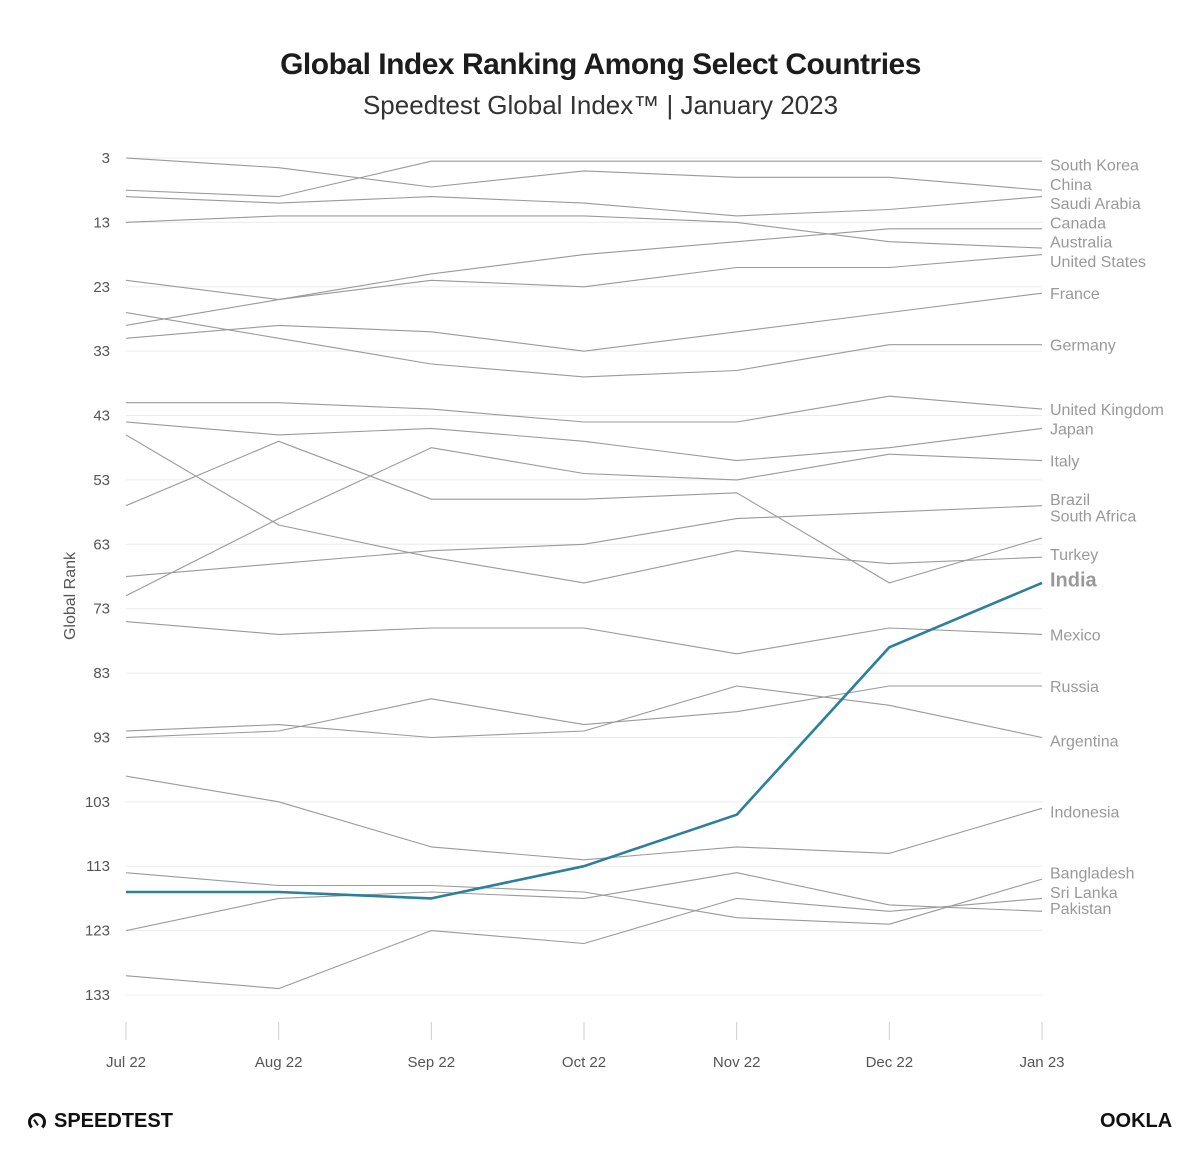  I want to click on y-tick-label: 123, so click(97, 931).